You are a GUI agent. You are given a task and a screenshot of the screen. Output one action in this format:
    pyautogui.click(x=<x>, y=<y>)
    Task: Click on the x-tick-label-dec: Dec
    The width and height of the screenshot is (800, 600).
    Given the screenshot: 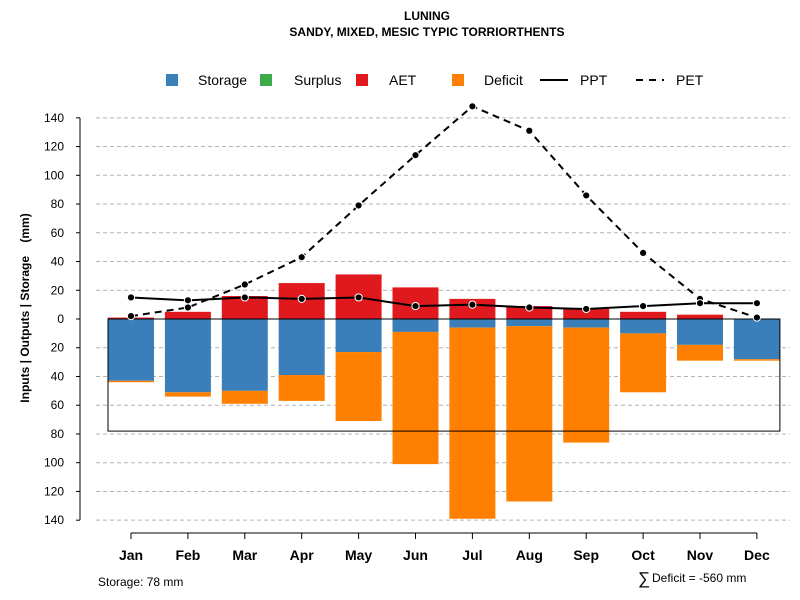 What is the action you would take?
    pyautogui.click(x=757, y=555)
    